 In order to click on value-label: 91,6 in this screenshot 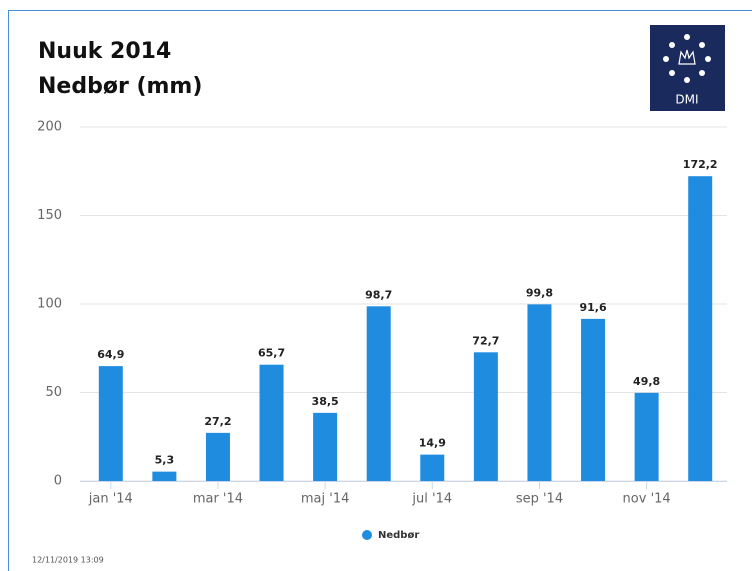, I will do `click(592, 307)`.